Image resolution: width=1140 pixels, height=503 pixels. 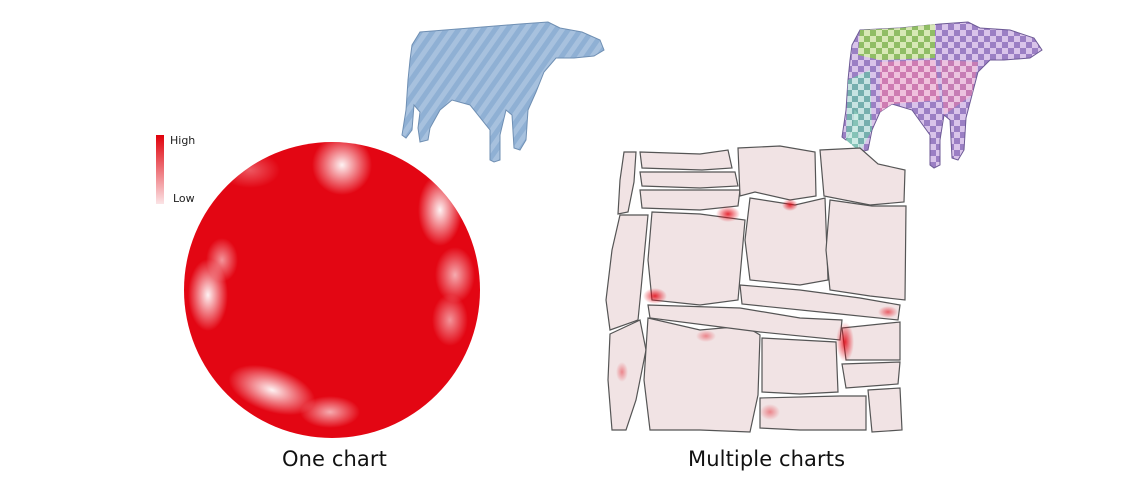 What do you see at coordinates (503, 92) in the screenshot?
I see `cow-model-single-chart` at bounding box center [503, 92].